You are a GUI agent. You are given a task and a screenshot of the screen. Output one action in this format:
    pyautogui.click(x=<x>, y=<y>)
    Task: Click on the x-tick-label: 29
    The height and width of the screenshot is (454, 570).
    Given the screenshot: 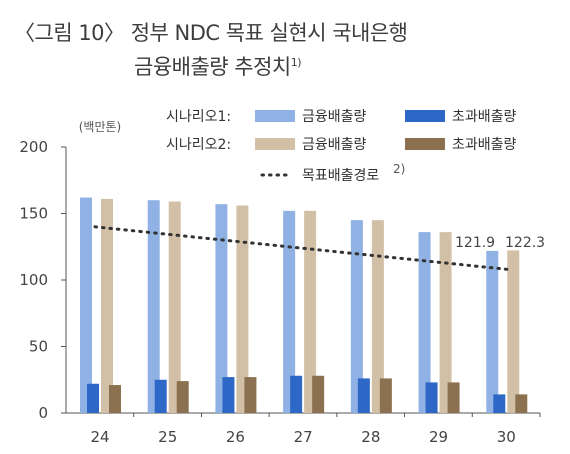 What is the action you would take?
    pyautogui.click(x=438, y=437)
    